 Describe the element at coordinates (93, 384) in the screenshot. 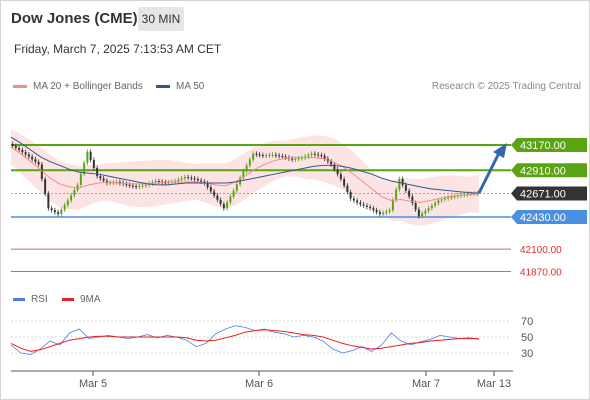

I see `x-tick-label: Mar 5` at that location.